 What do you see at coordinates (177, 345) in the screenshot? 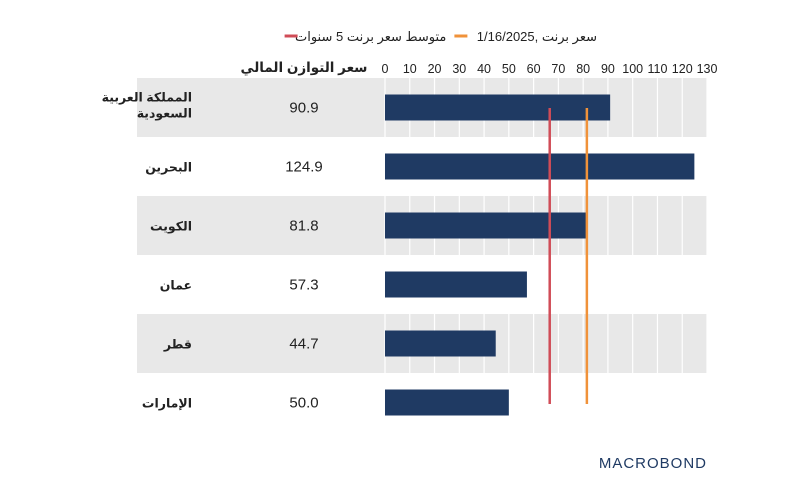
I see `category-label: قطر` at bounding box center [177, 345].